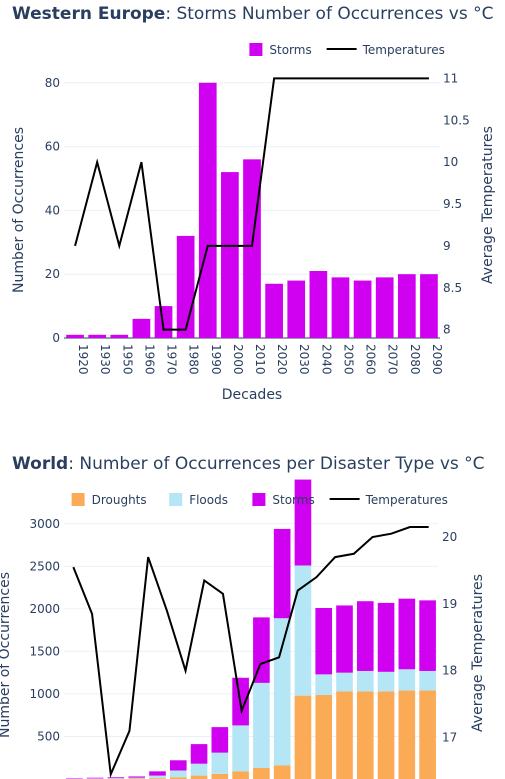  Describe the element at coordinates (119, 500) in the screenshot. I see `legend-label: Droughts` at that location.